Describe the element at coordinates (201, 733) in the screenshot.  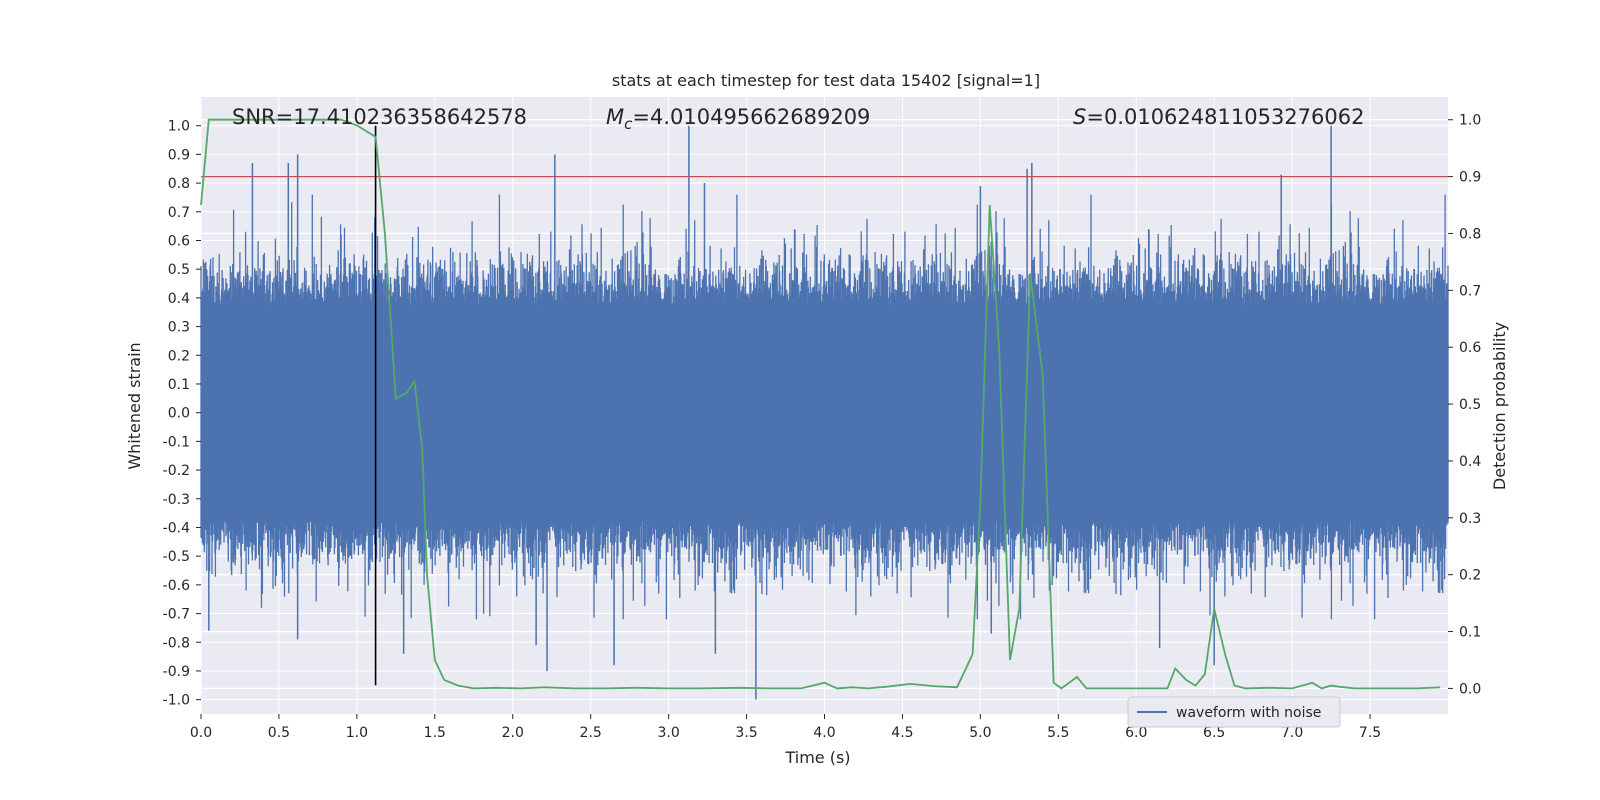
I see `x-tick-label: 0.0` at that location.